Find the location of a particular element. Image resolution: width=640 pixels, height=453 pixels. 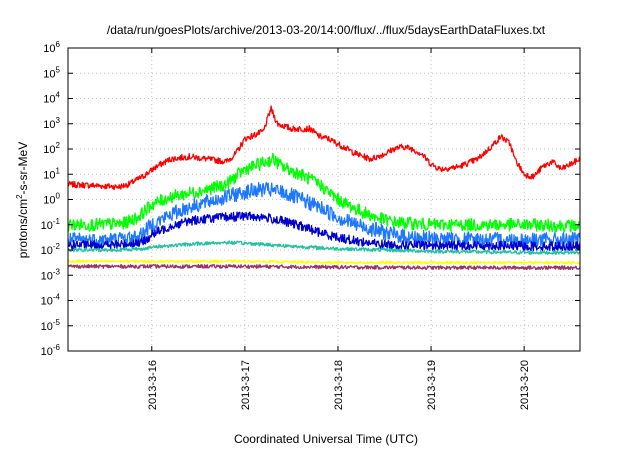

y-tick-label: 10⁻¹ is located at coordinates (51, 224).